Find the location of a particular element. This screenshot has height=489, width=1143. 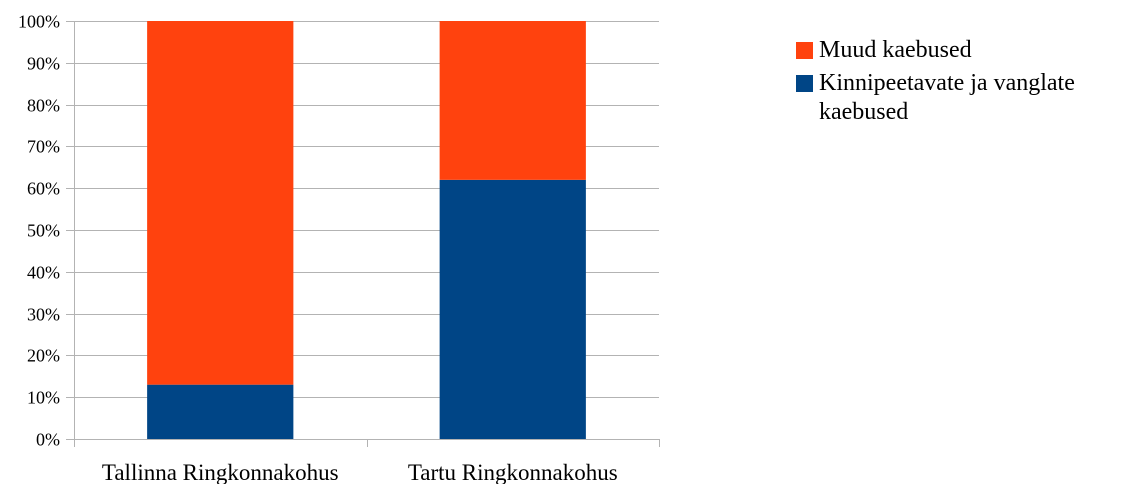

y-tick-label: 20% is located at coordinates (43, 356).